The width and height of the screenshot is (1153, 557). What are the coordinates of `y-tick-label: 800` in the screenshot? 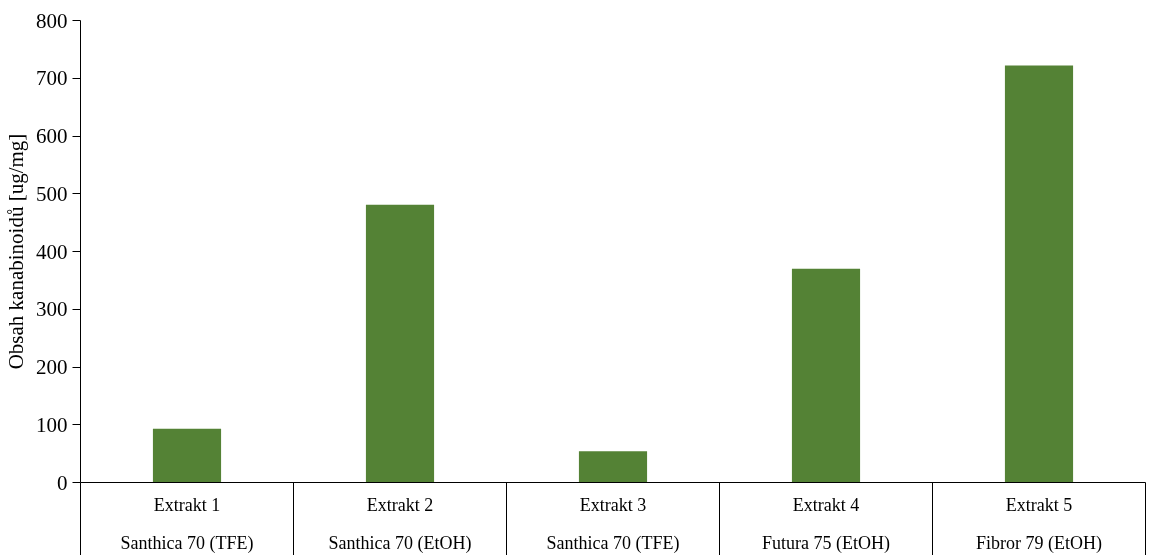 It's located at (52, 20).